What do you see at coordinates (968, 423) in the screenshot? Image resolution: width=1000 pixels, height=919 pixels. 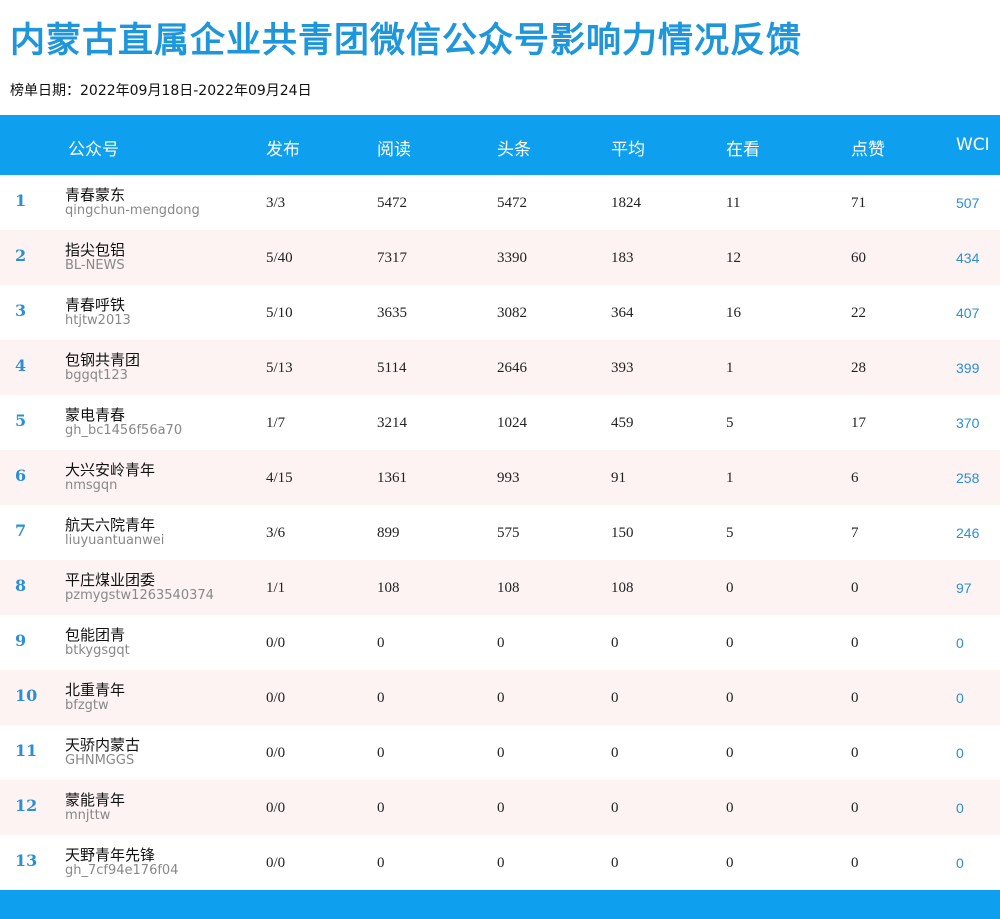 I see `wci-value: 370` at bounding box center [968, 423].